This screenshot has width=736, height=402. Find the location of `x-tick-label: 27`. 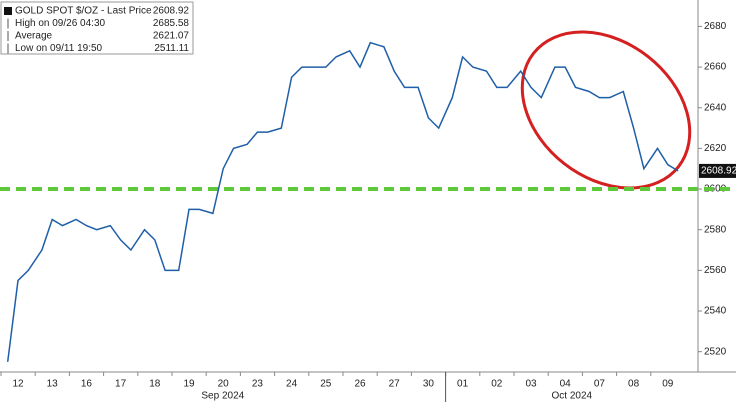

x-tick-label: 27 is located at coordinates (395, 384).